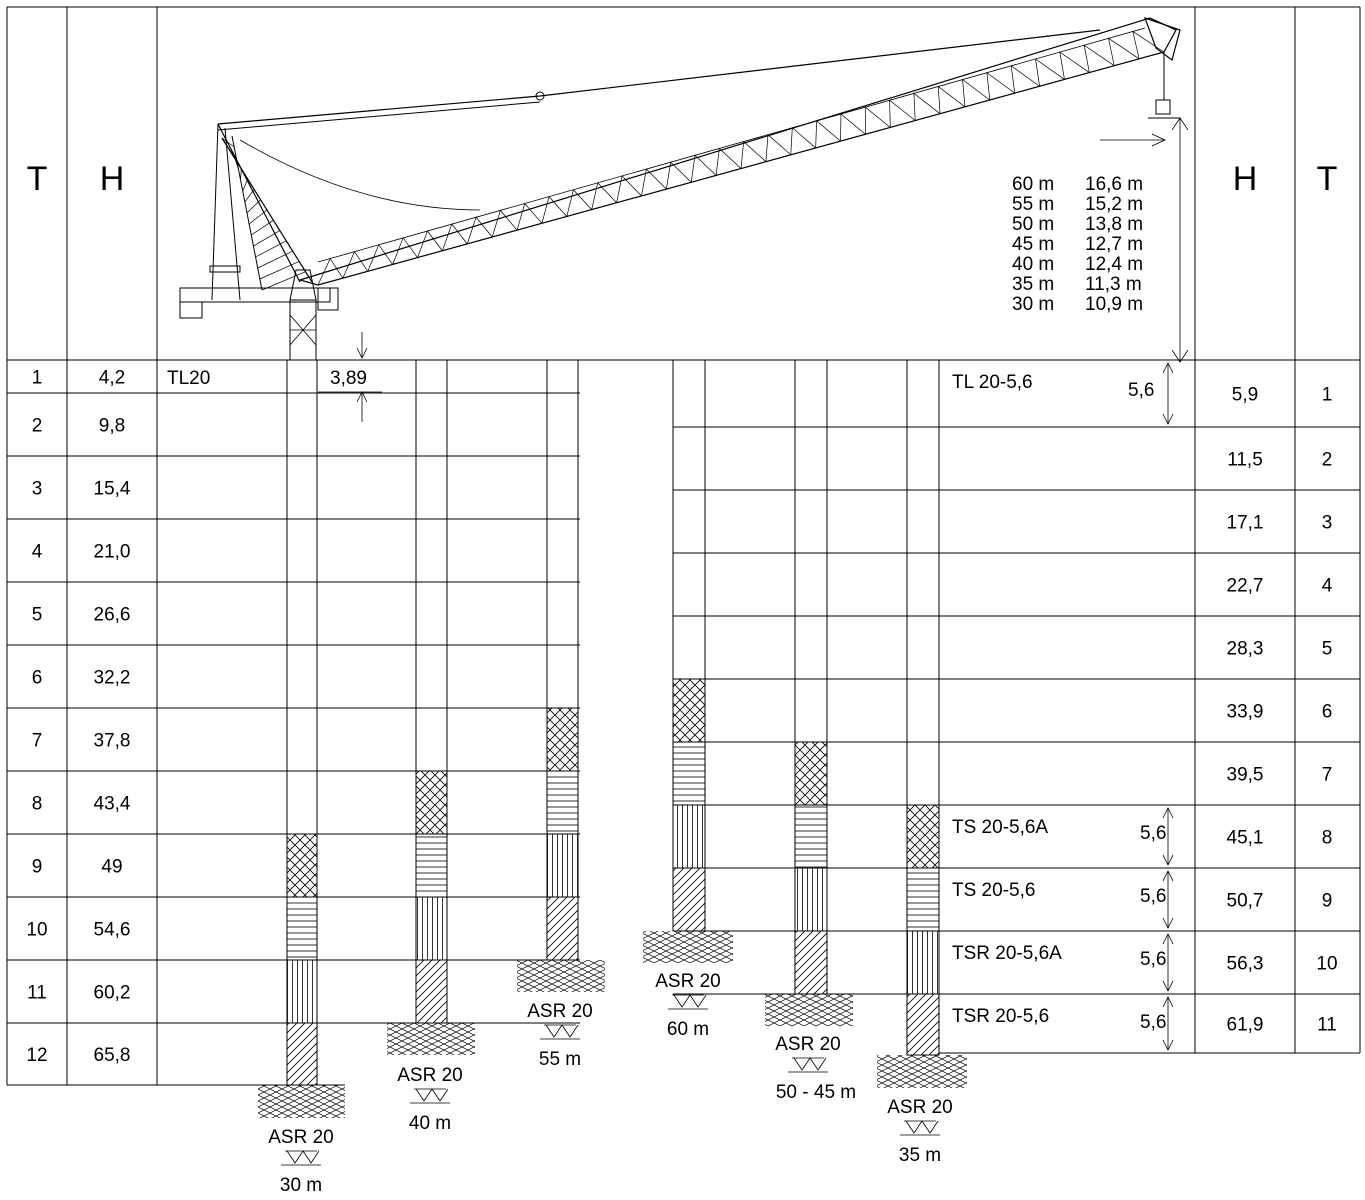 The width and height of the screenshot is (1365, 1200). Describe the element at coordinates (430, 1123) in the screenshot. I see `base-jib: 40 m` at that location.